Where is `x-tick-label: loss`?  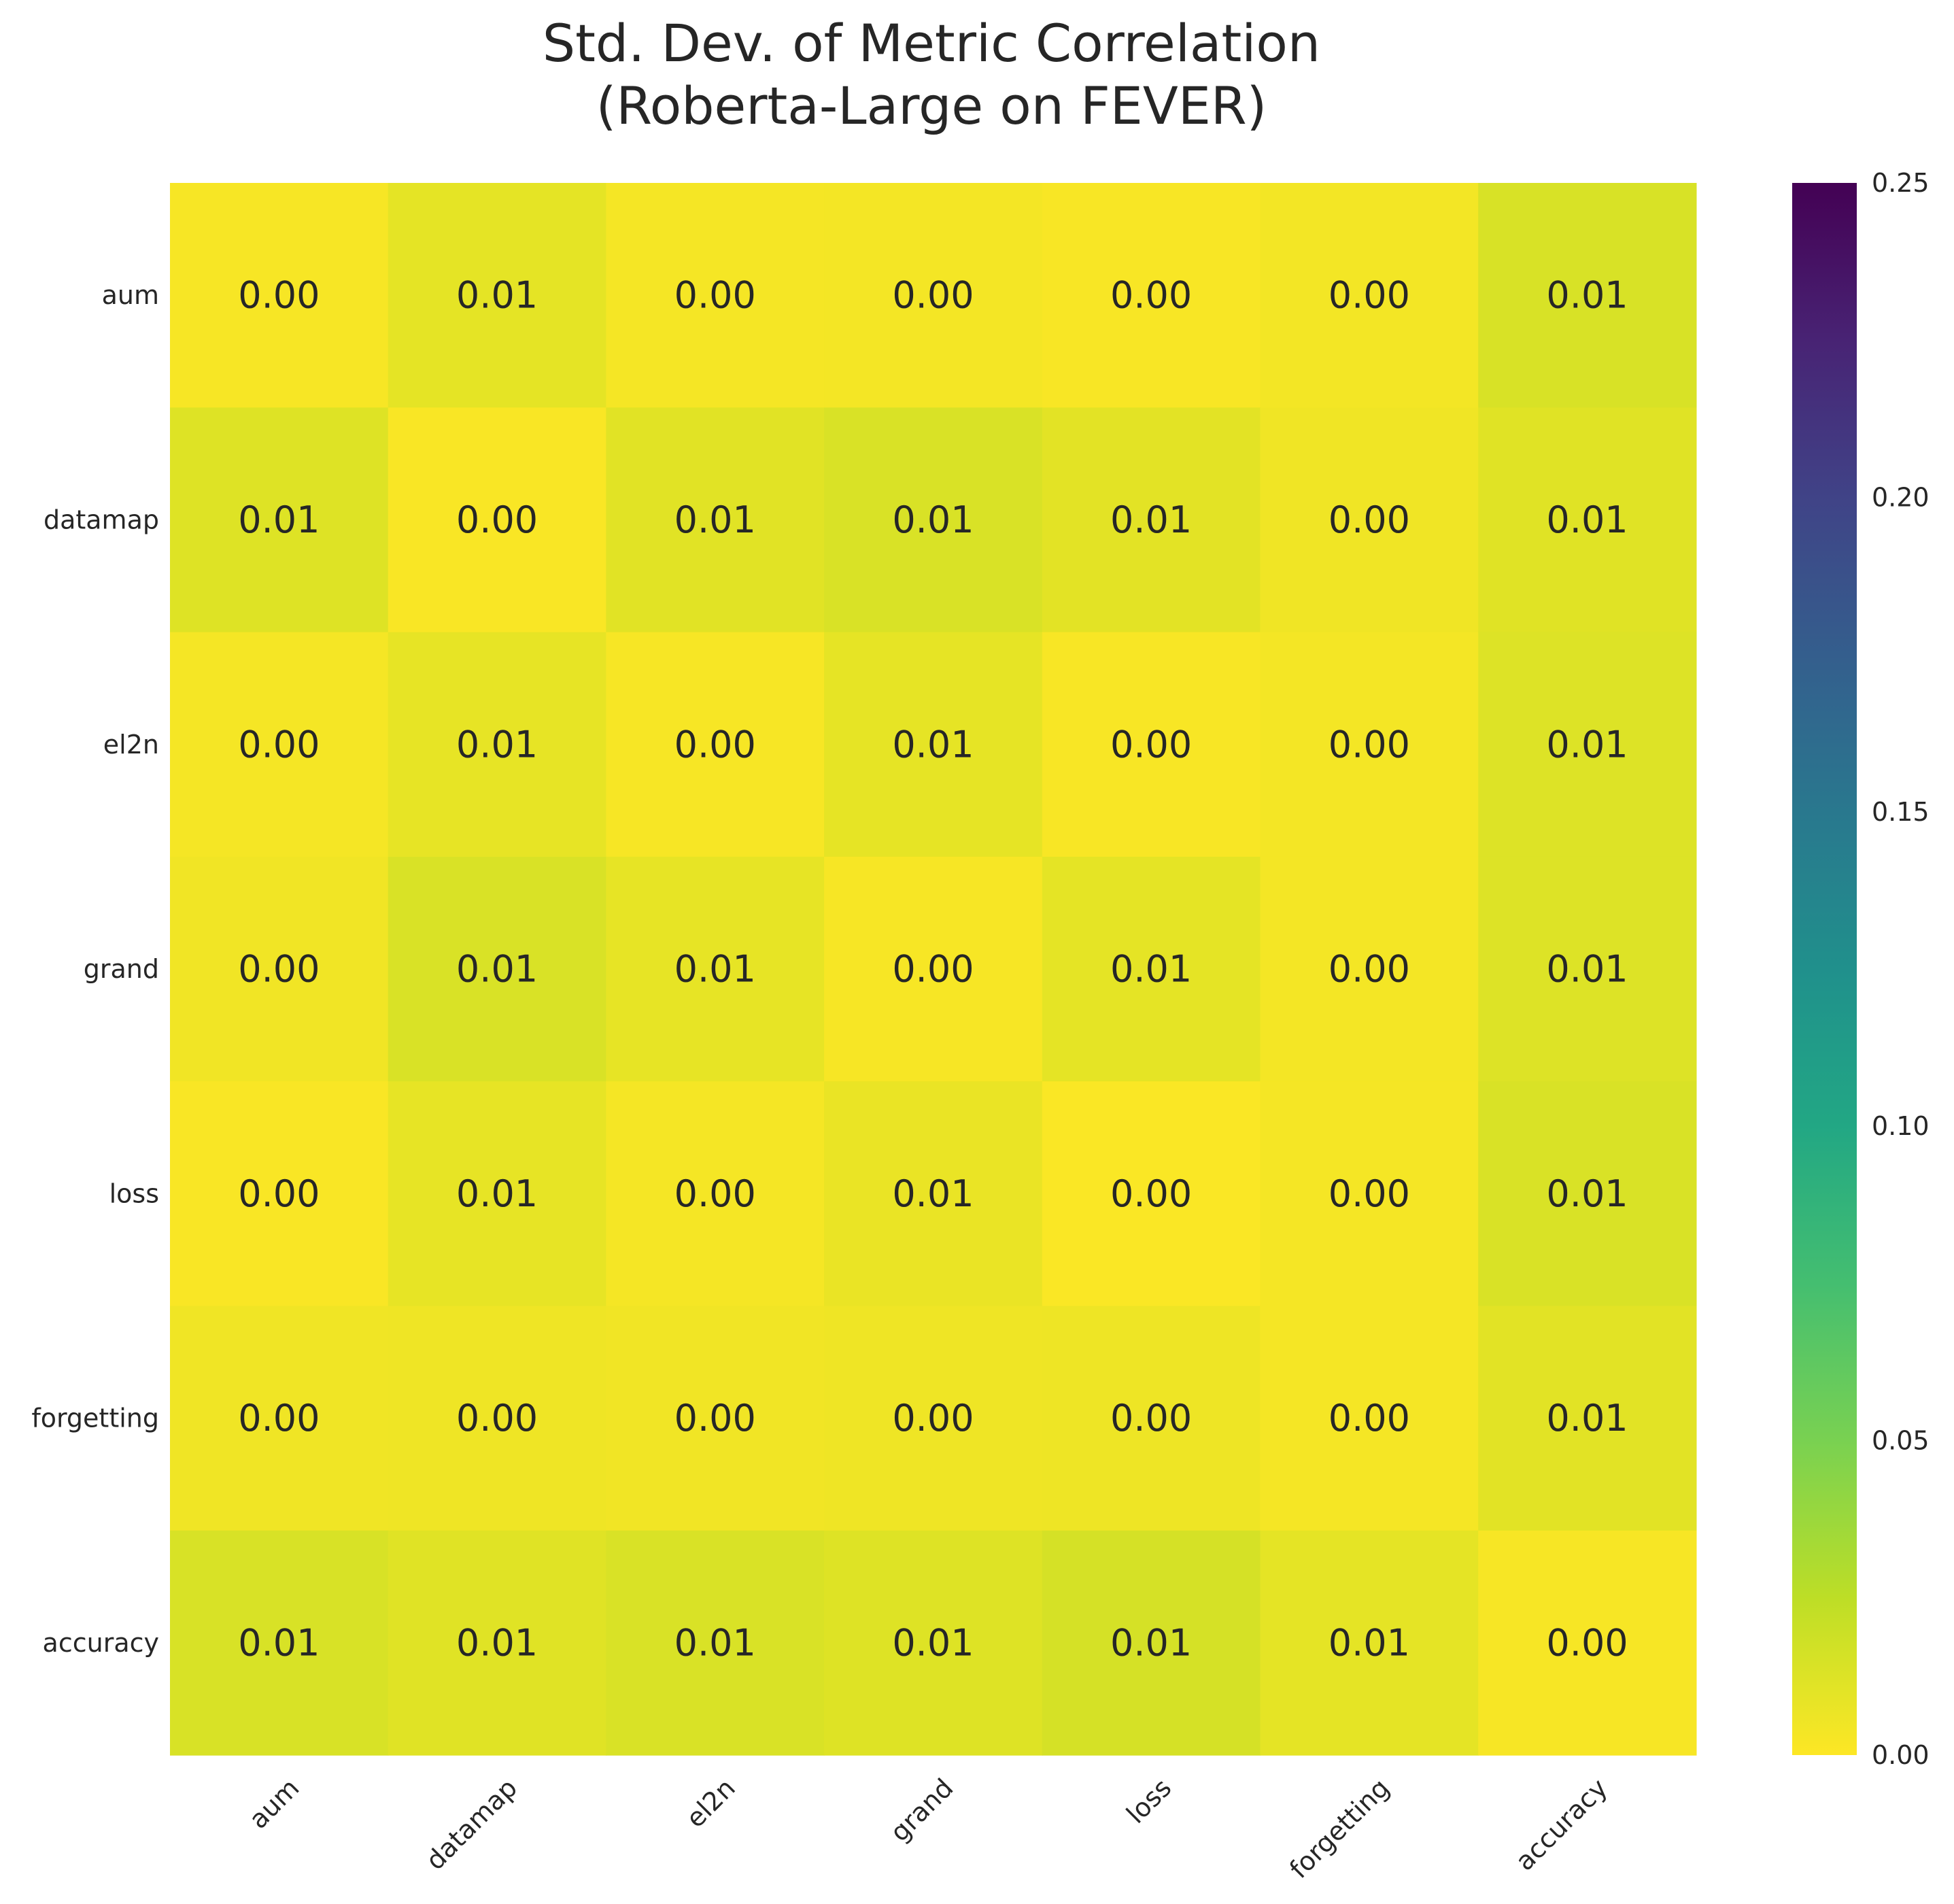 x-tick-label: loss is located at coordinates (1148, 1801).